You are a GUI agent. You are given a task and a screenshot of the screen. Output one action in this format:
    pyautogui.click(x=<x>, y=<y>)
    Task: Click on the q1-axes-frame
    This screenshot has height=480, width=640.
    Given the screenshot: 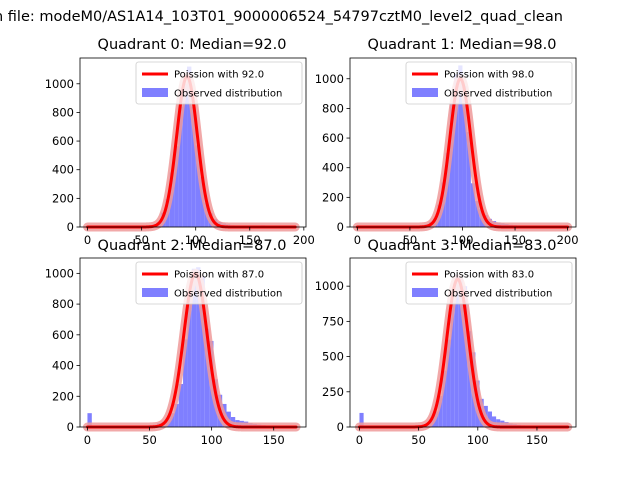 What is the action you would take?
    pyautogui.click(x=463, y=142)
    